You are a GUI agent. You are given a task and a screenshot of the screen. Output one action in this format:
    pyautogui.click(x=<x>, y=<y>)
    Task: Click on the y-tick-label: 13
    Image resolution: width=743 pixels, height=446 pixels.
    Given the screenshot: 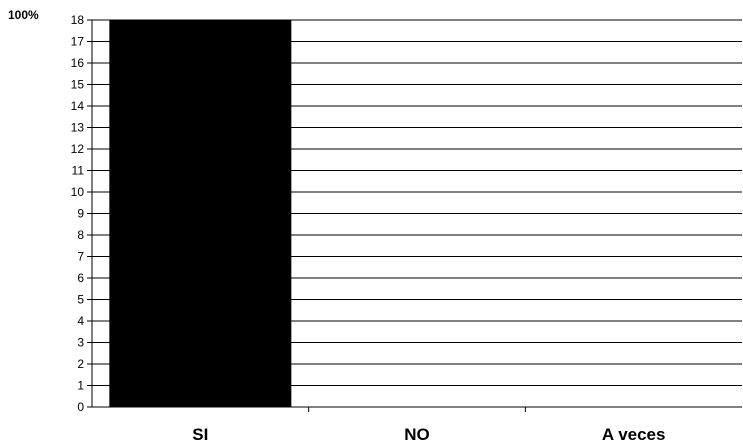 What is the action you would take?
    pyautogui.click(x=78, y=128)
    